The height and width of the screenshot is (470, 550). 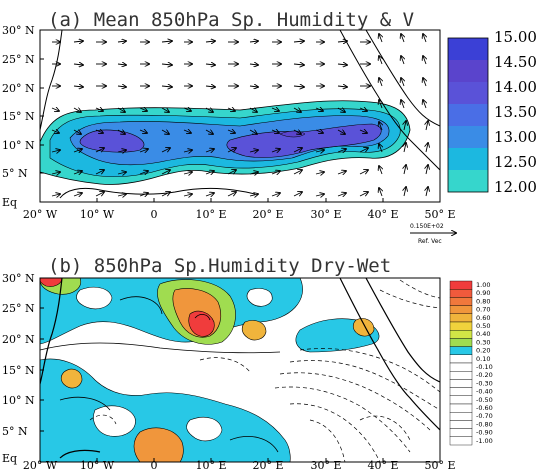 What do you see at coordinates (210, 214) in the screenshot?
I see `panel-a-x-tick-3: 10° E` at bounding box center [210, 214].